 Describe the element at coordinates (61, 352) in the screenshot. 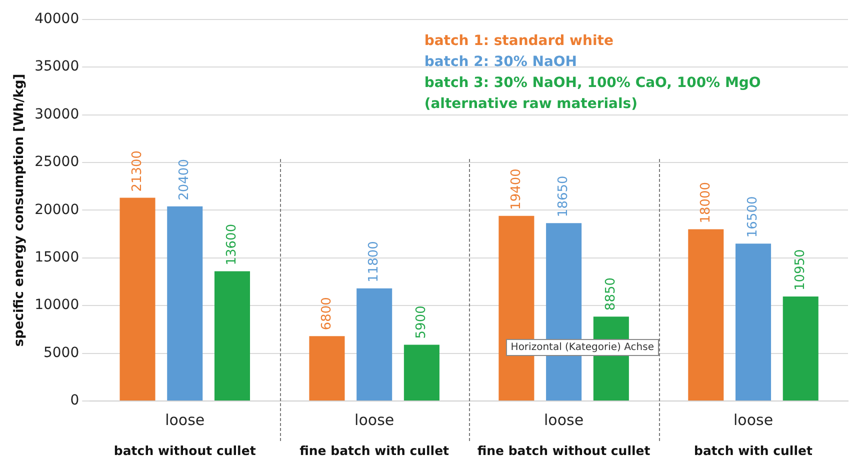

I see `y-tick-label: 5000` at that location.